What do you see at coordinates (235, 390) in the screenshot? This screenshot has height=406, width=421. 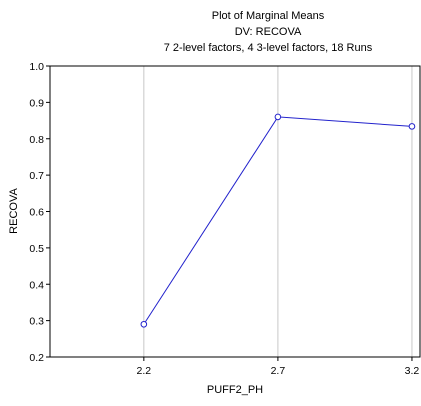 I see `x-axis-label: PUFF2_PH` at bounding box center [235, 390].